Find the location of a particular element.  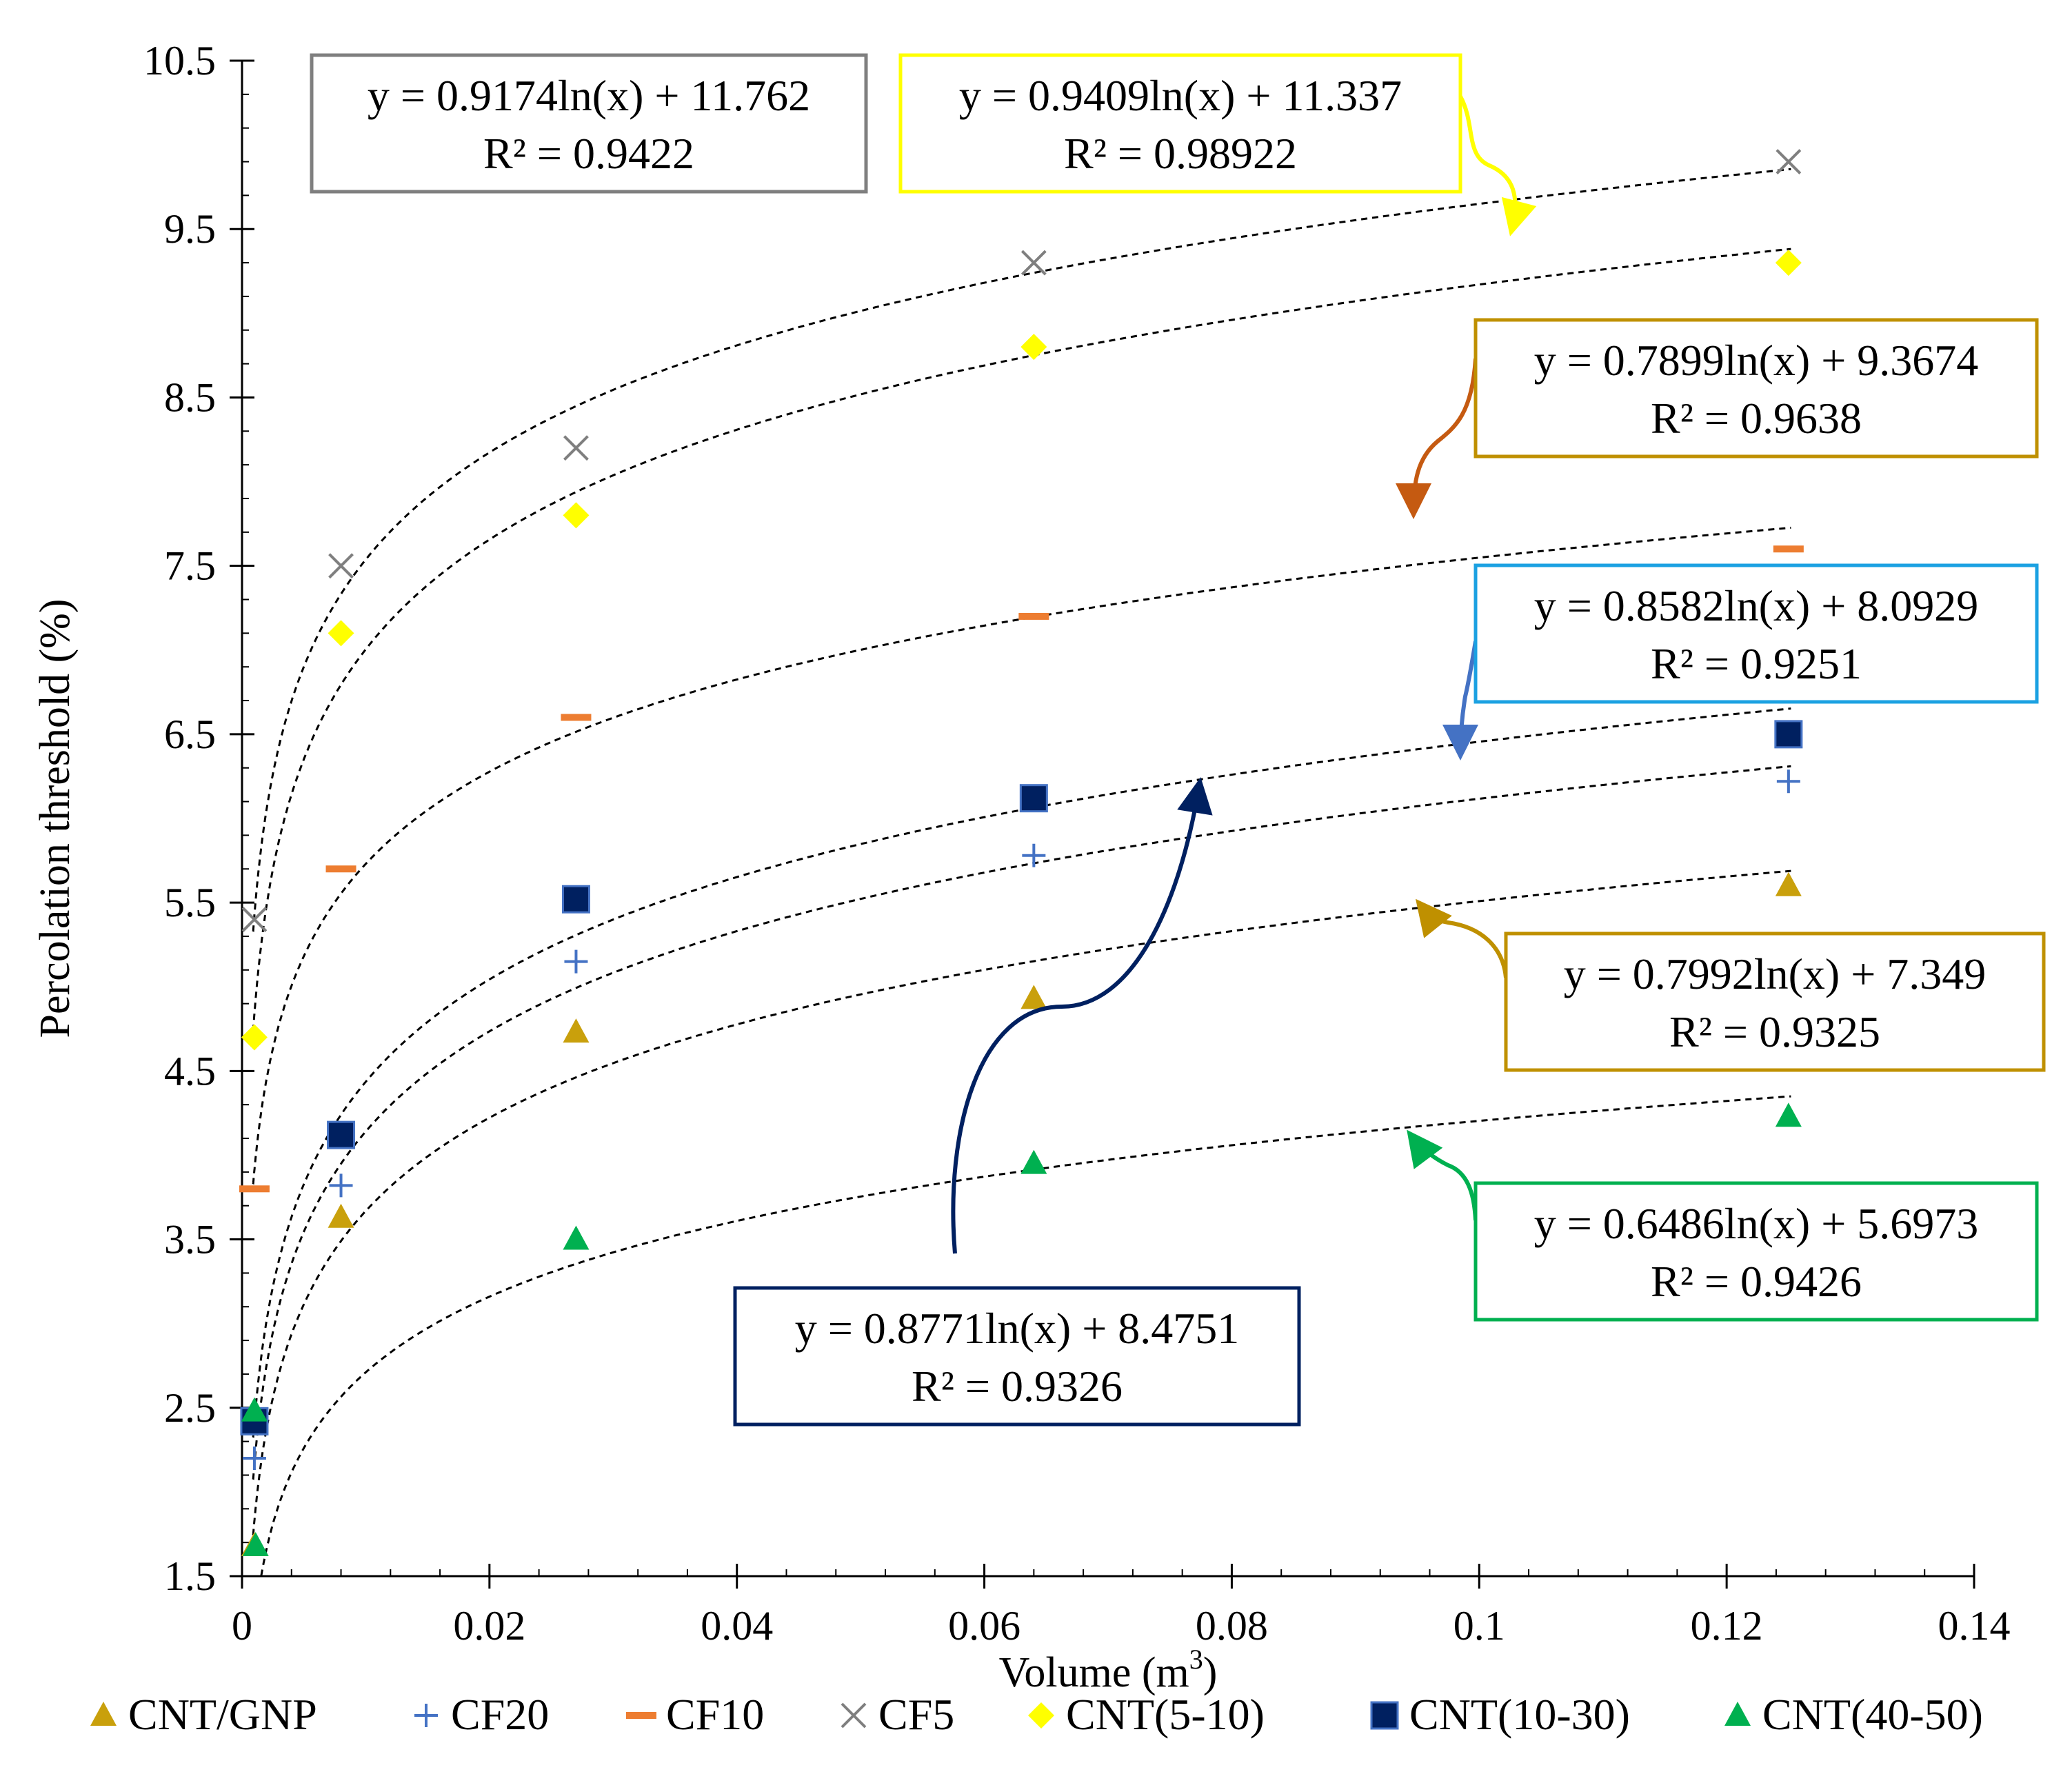

x-axis-title: Volume (m3) is located at coordinates (1108, 1670).